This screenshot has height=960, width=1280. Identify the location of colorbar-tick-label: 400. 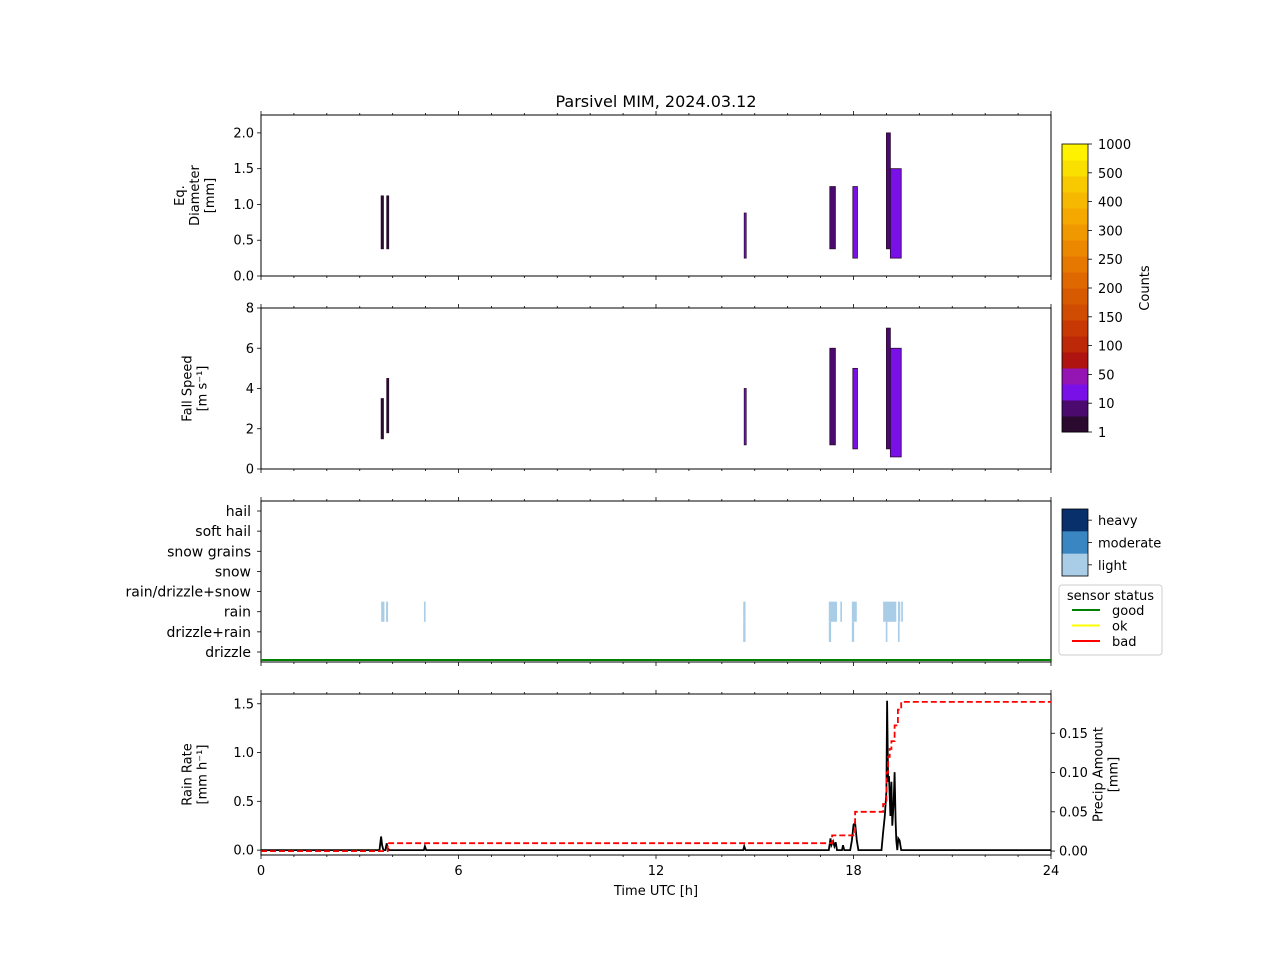
(1110, 203).